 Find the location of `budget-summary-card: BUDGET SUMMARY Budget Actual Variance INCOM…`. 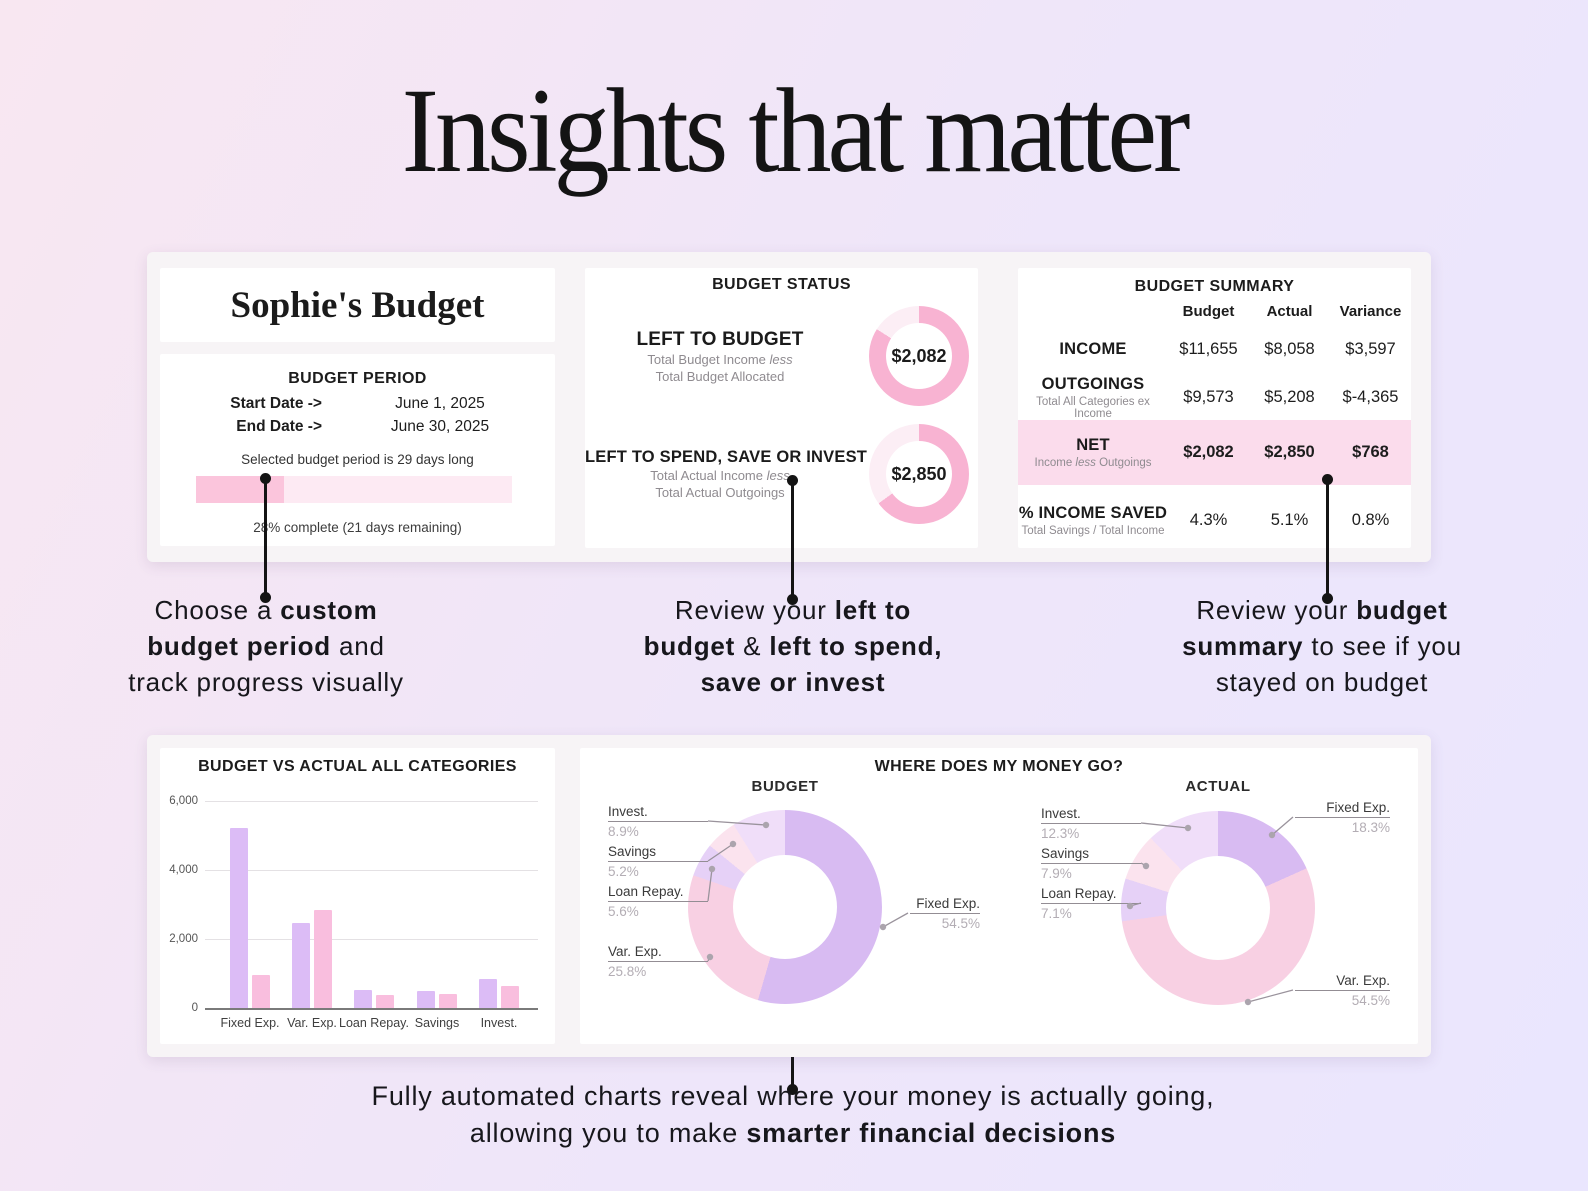

budget-summary-card: BUDGET SUMMARY Budget Actual Variance INCOM… is located at coordinates (1214, 408).